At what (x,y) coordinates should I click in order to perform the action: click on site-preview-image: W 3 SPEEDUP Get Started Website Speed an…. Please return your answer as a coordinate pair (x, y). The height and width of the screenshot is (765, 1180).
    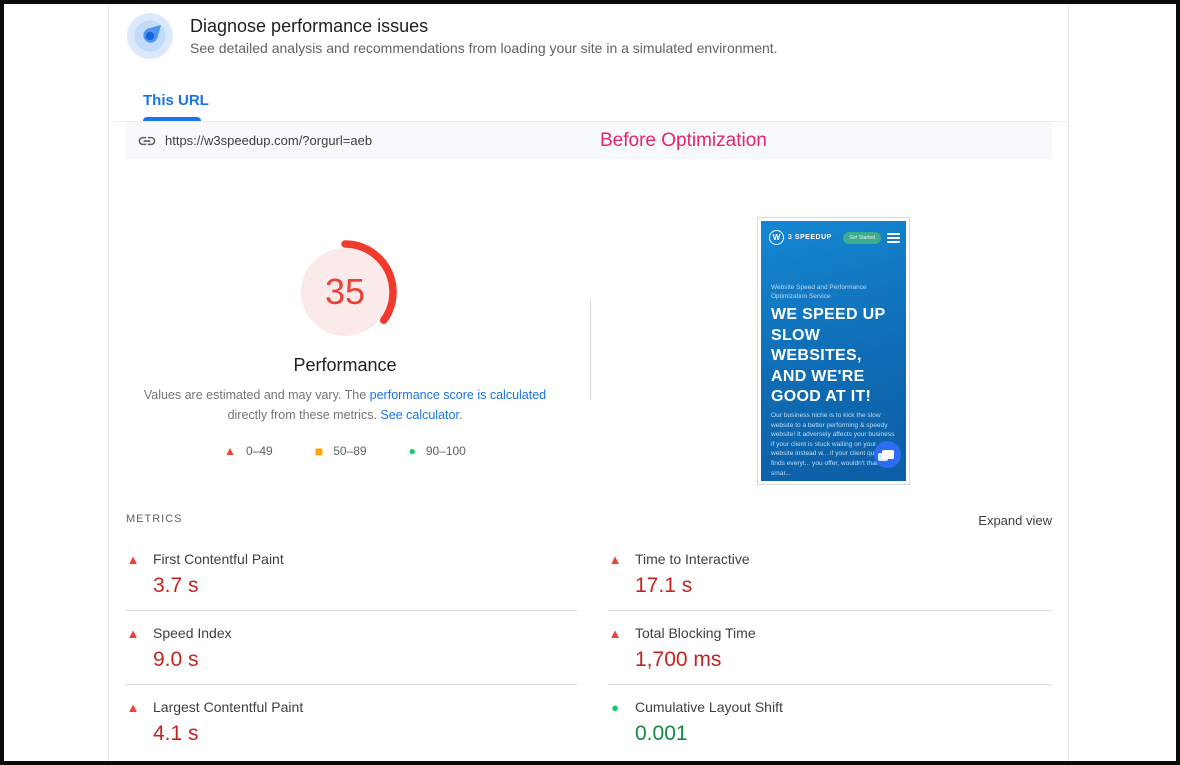
    Looking at the image, I should click on (833, 351).